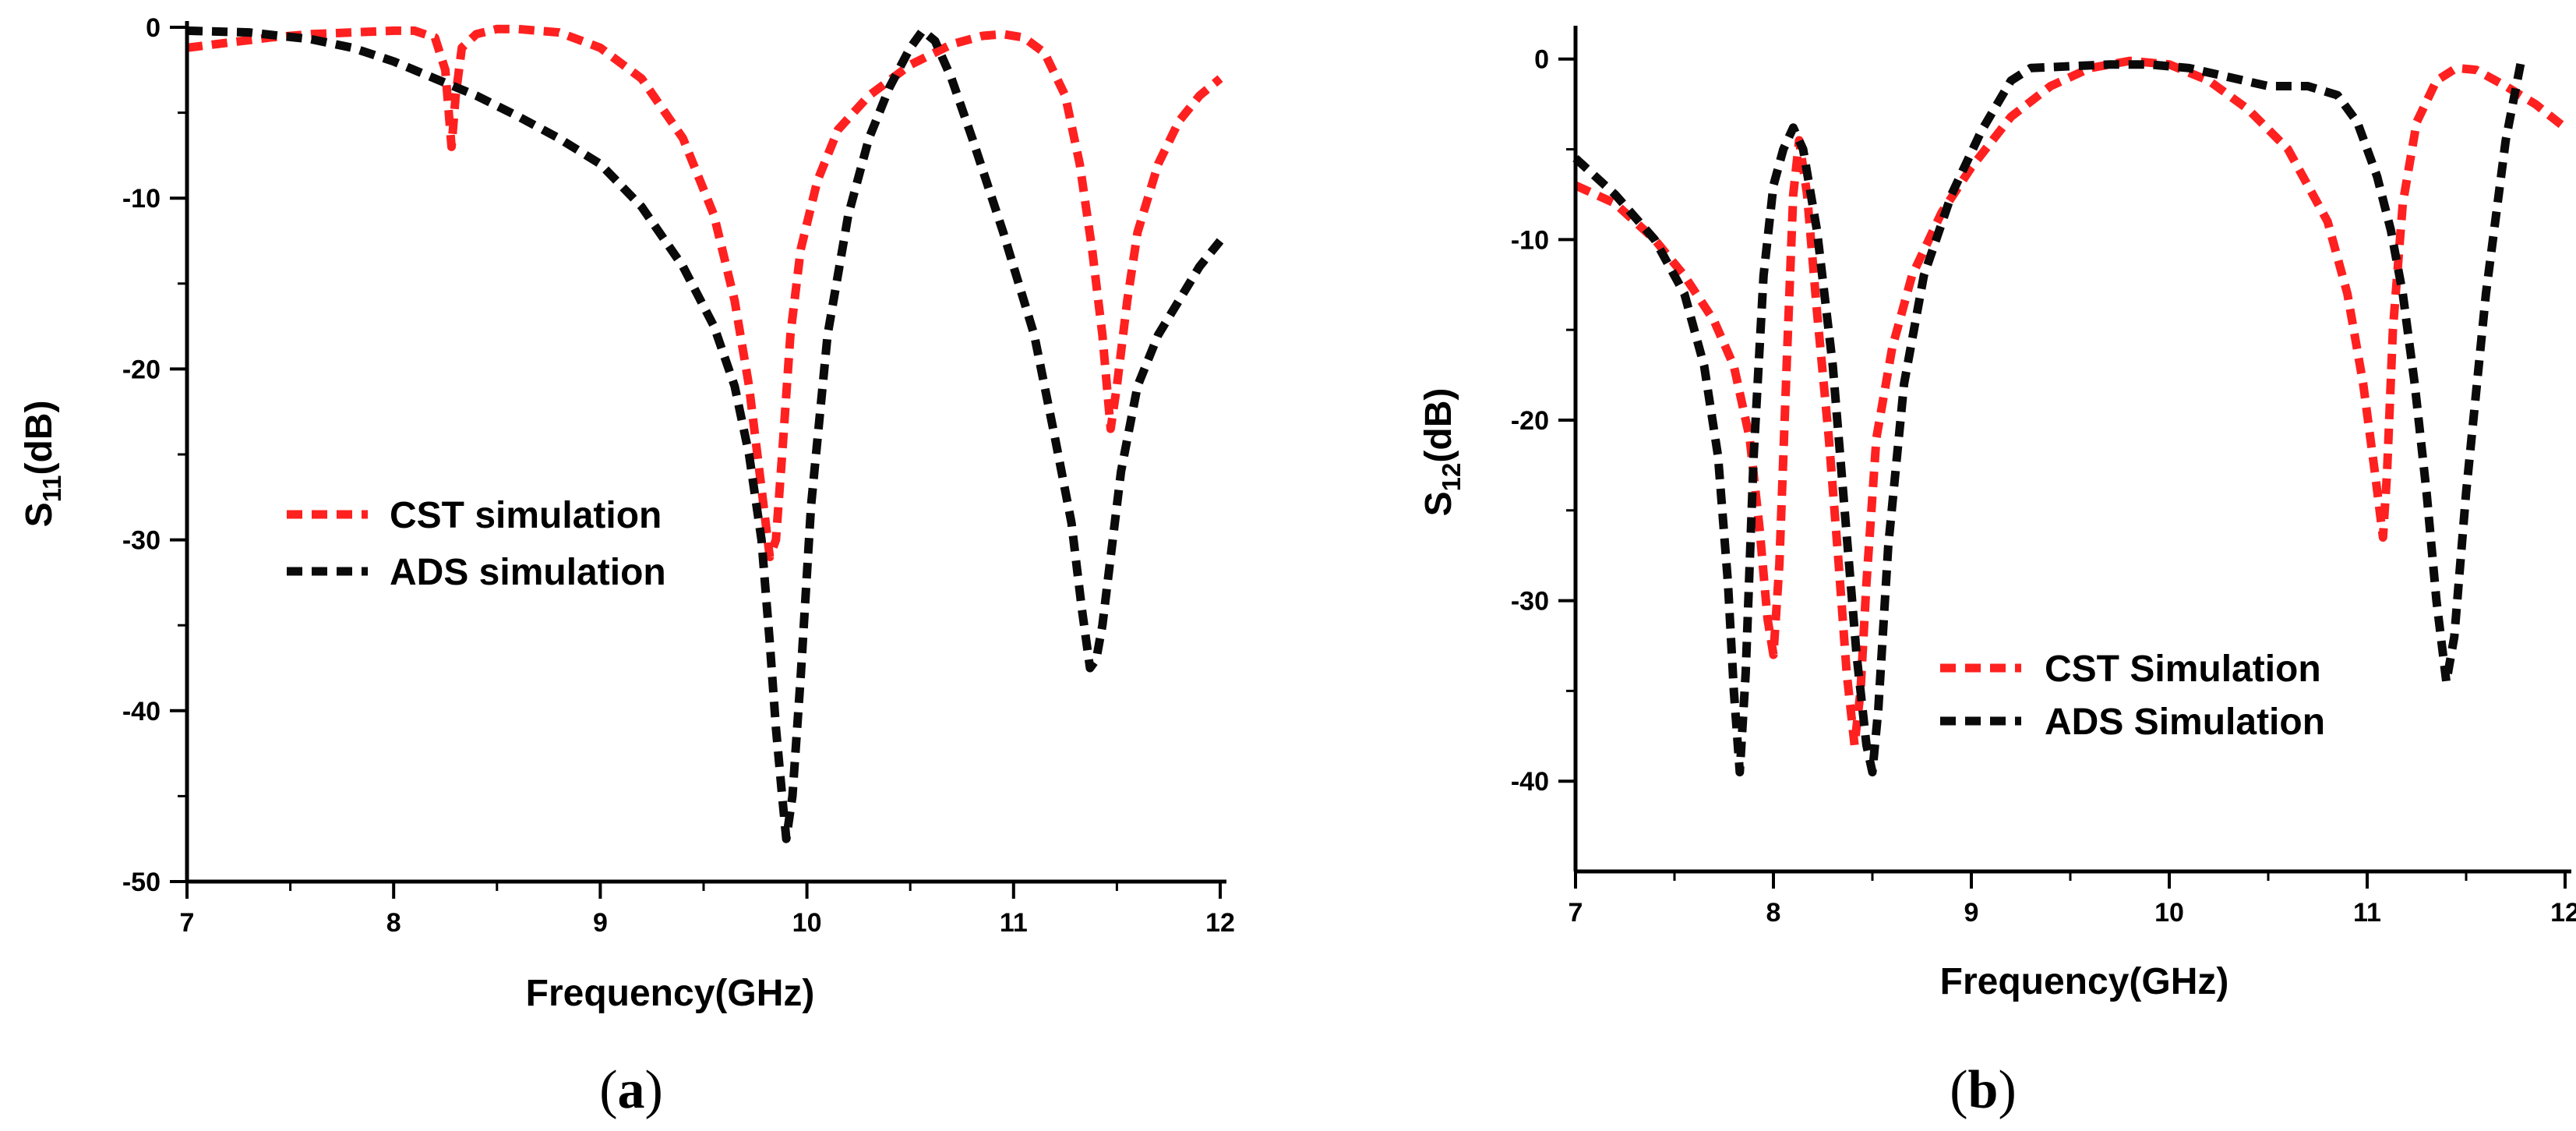 The image size is (2576, 1131). What do you see at coordinates (1530, 782) in the screenshot?
I see `panel-b-y-tick-label: -40` at bounding box center [1530, 782].